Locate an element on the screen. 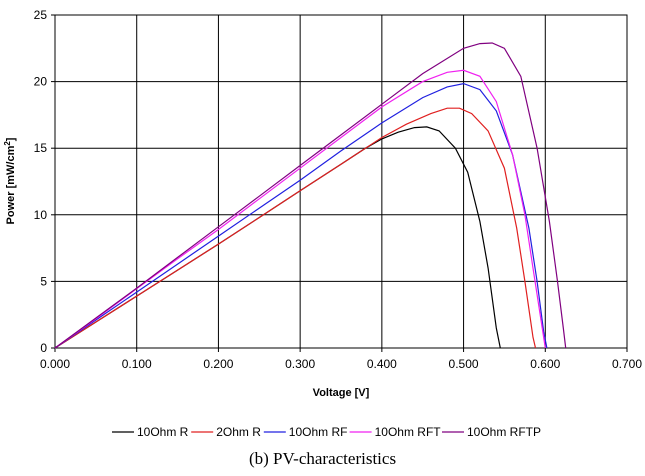 This screenshot has width=645, height=476. x-tick-label: 0.600 is located at coordinates (545, 364).